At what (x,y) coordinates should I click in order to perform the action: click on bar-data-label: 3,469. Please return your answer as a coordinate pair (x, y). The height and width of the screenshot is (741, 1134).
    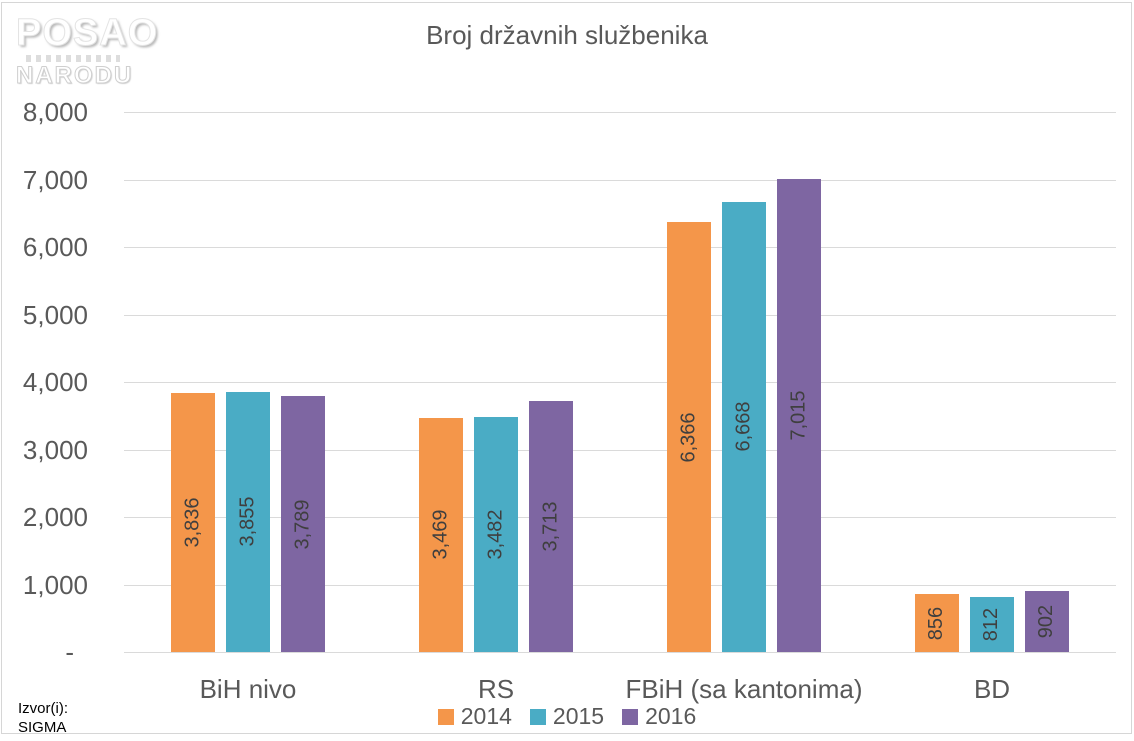
    Looking at the image, I should click on (440, 534).